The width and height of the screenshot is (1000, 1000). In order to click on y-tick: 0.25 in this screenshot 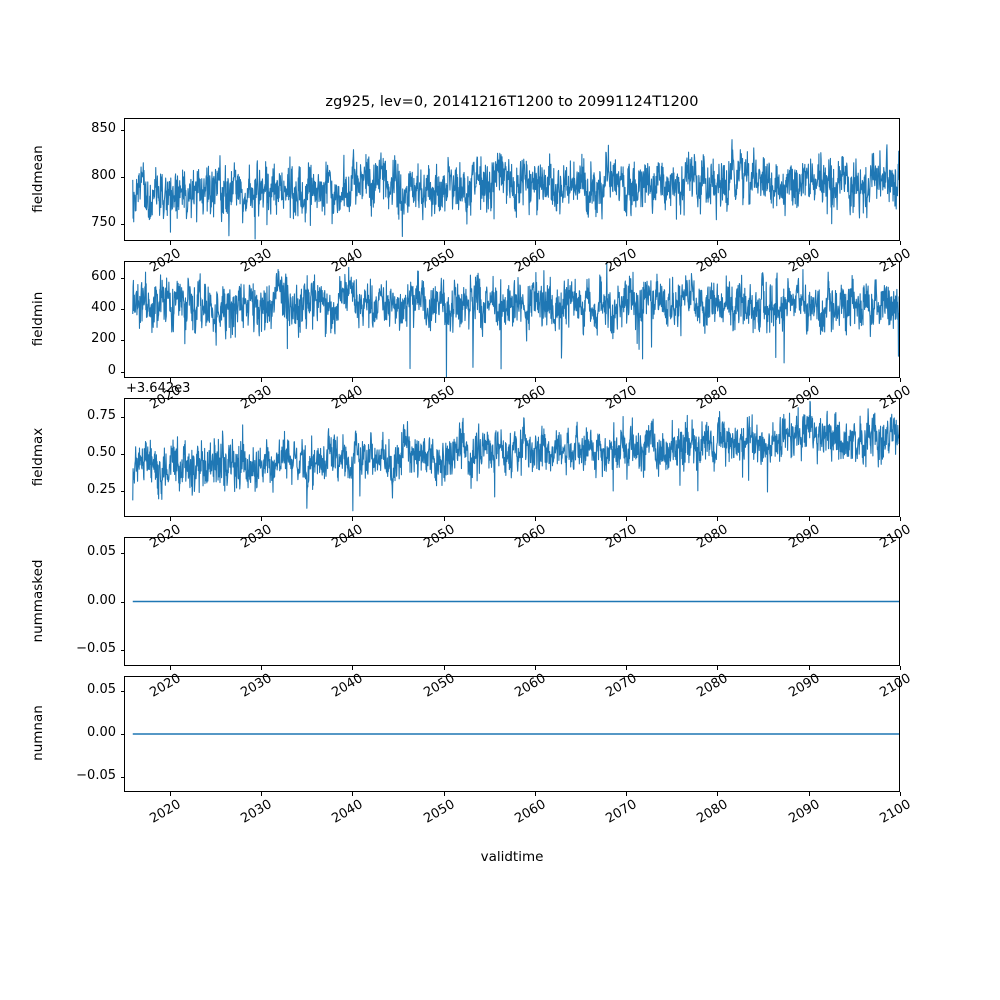, I will do `click(79, 489)`.